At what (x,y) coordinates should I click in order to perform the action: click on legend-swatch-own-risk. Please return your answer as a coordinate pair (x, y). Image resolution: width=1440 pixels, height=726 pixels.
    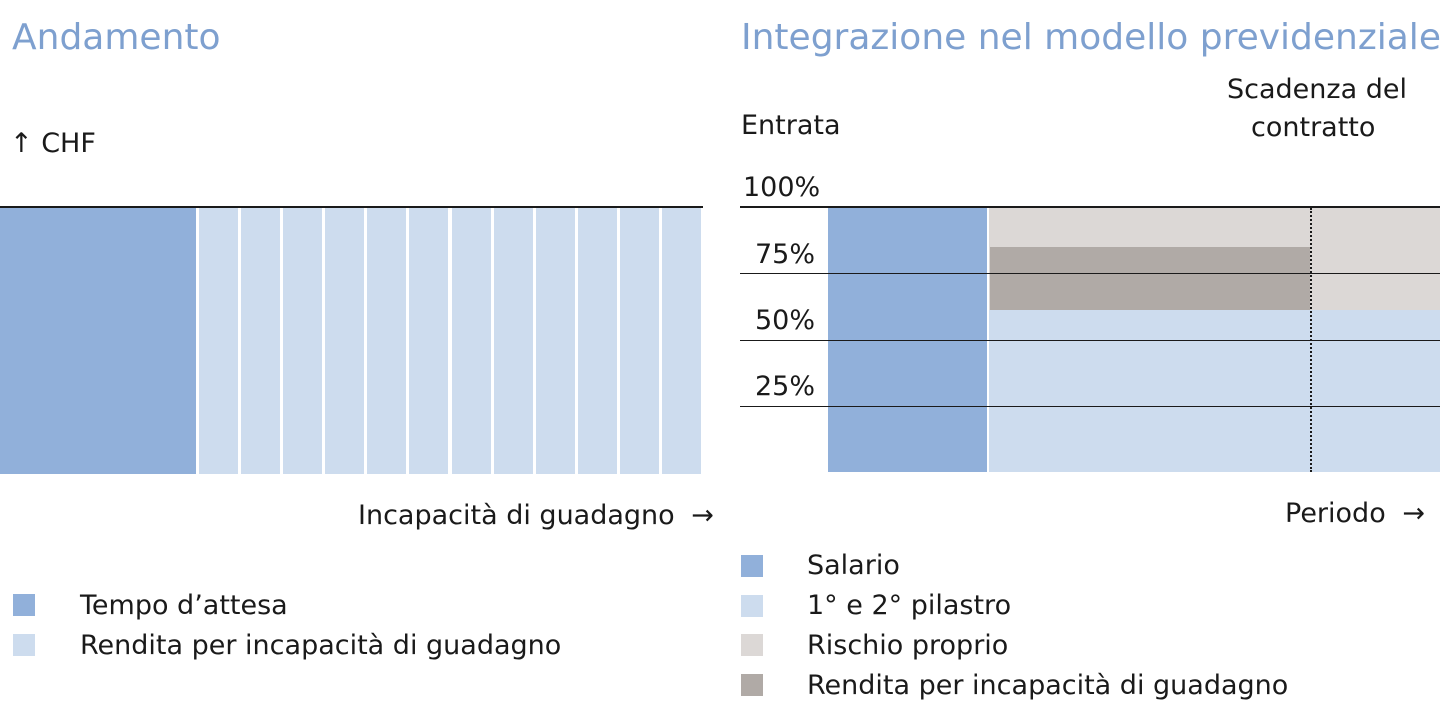
    Looking at the image, I should click on (752, 645).